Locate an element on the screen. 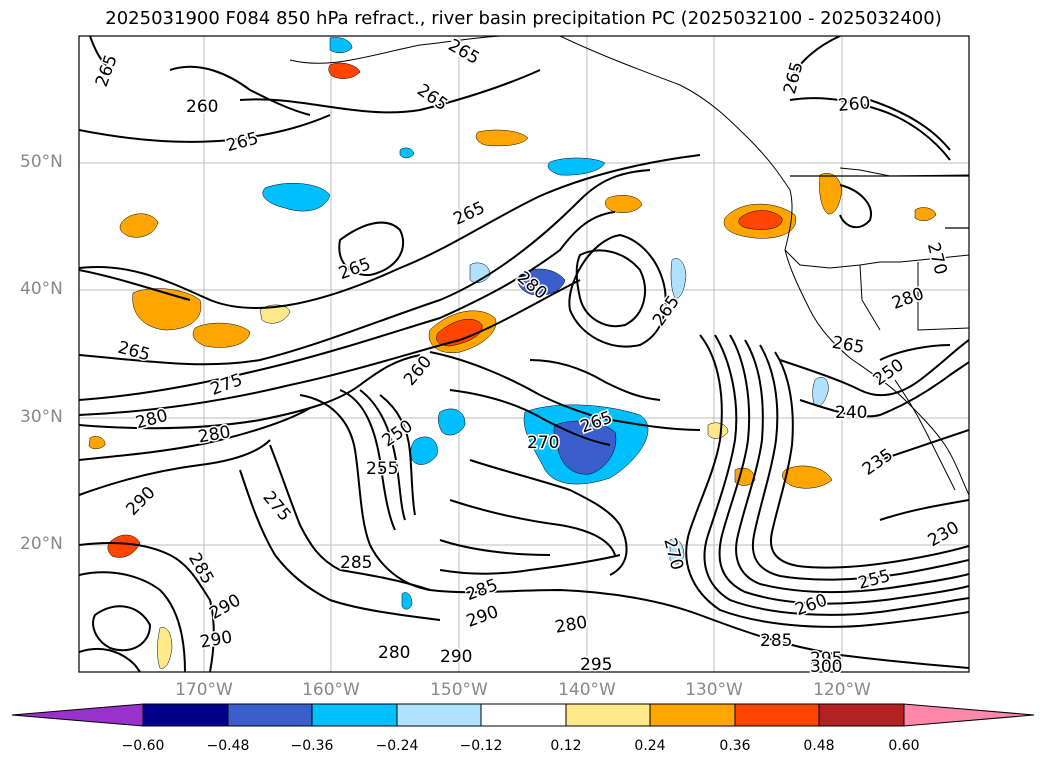  contour-label: 230 is located at coordinates (944, 535).